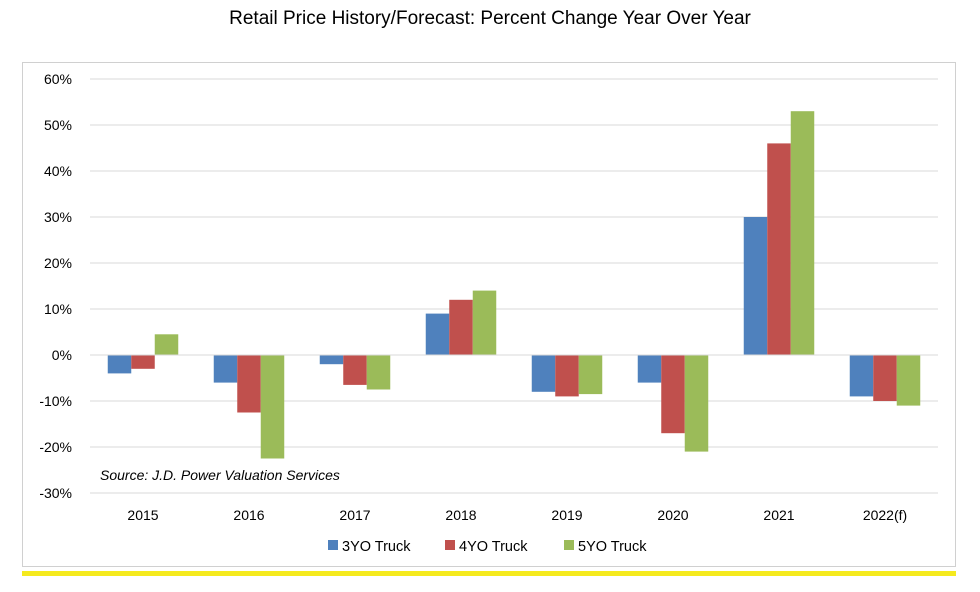  Describe the element at coordinates (58, 309) in the screenshot. I see `y-tick-label: 10%` at that location.